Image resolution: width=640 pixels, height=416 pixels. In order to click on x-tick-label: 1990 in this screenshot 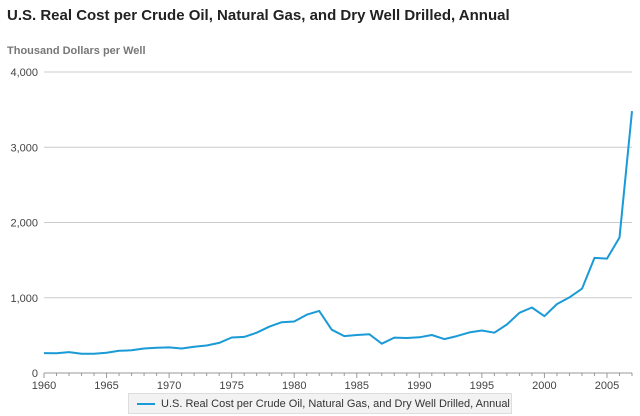, I will do `click(419, 386)`.